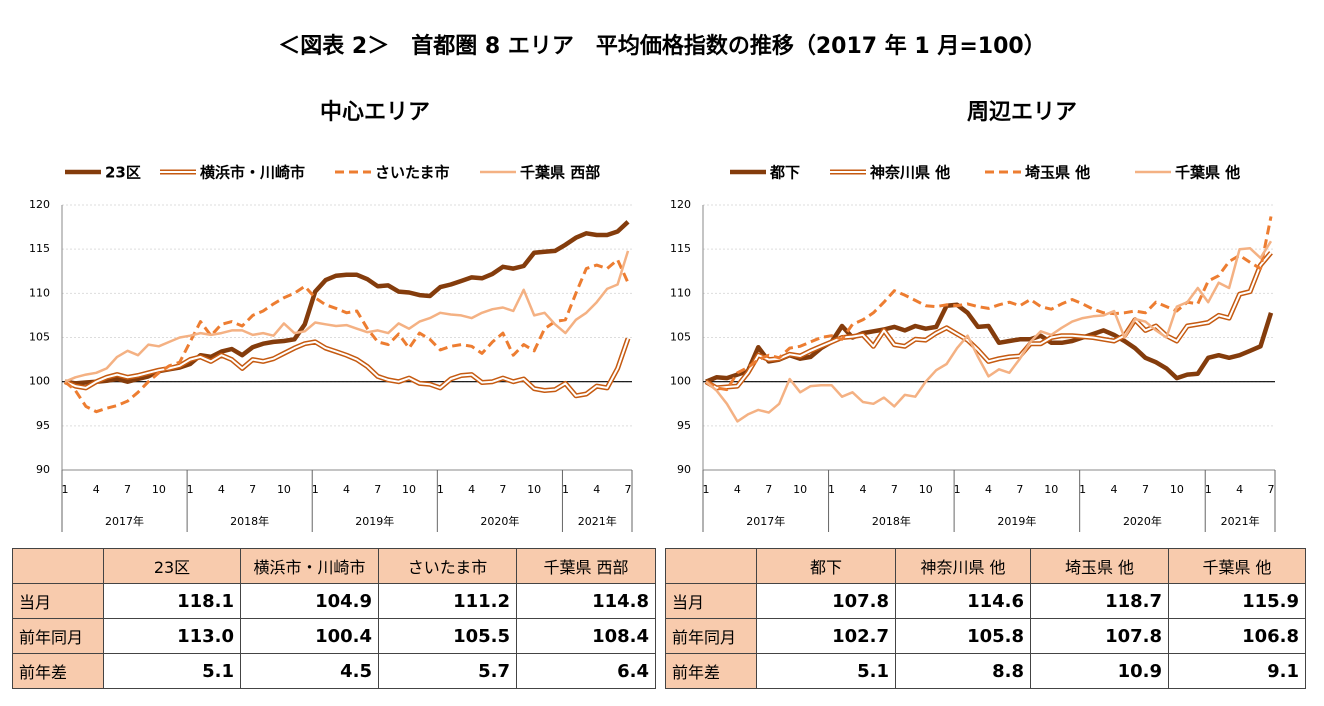  What do you see at coordinates (765, 521) in the screenshot?
I see `year-label: 2017年` at bounding box center [765, 521].